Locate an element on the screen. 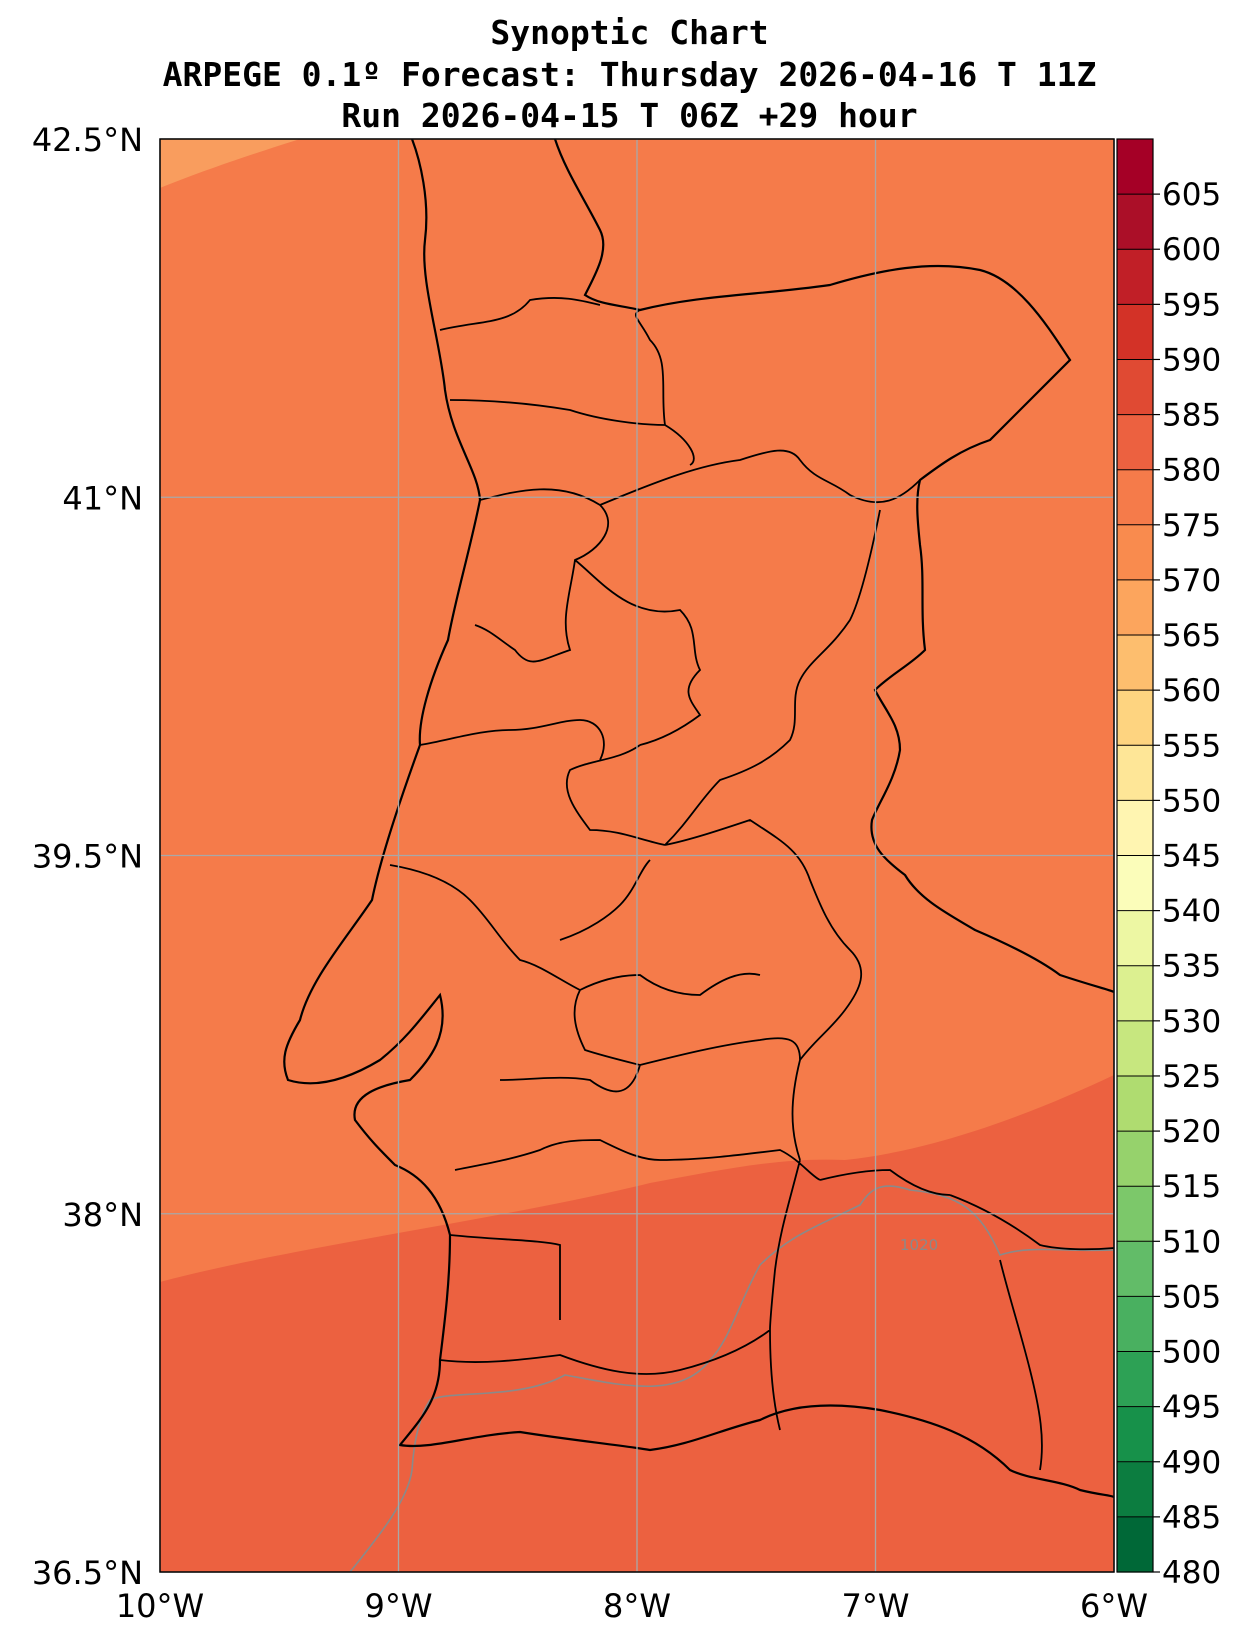  colorbar-tick-label: 585 is located at coordinates (1191, 416).